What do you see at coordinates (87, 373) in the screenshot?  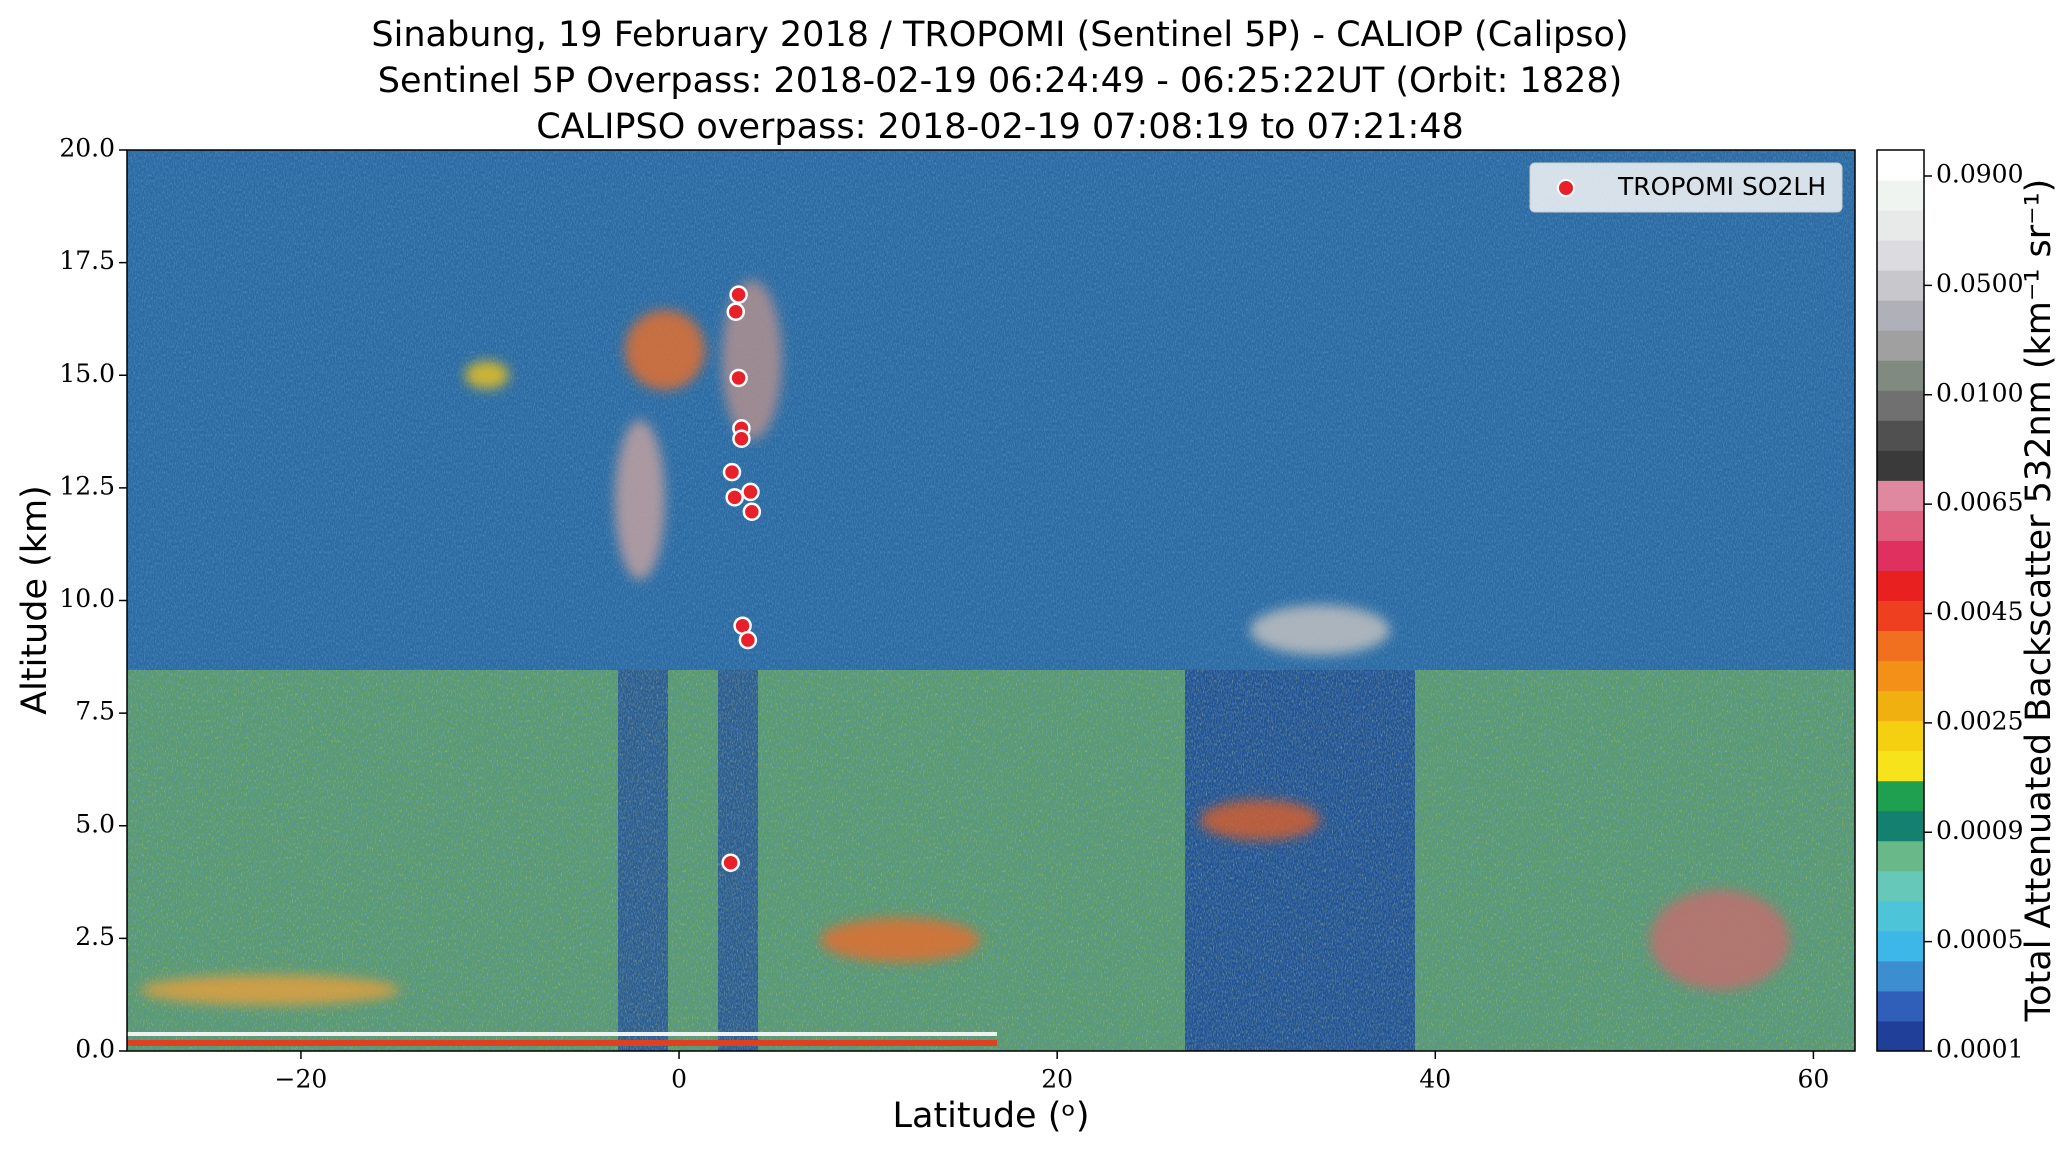 I see `y-tick-label: 15.0` at bounding box center [87, 373].